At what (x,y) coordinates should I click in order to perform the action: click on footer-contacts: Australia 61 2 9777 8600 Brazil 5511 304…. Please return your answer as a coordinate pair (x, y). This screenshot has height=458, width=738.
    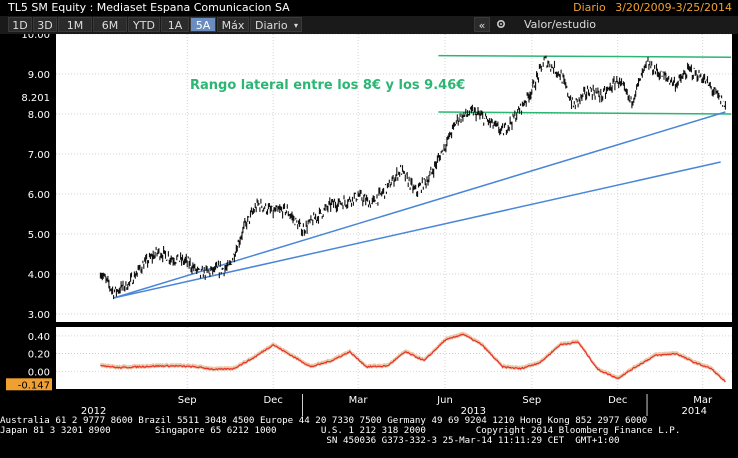
    Looking at the image, I should click on (369, 431).